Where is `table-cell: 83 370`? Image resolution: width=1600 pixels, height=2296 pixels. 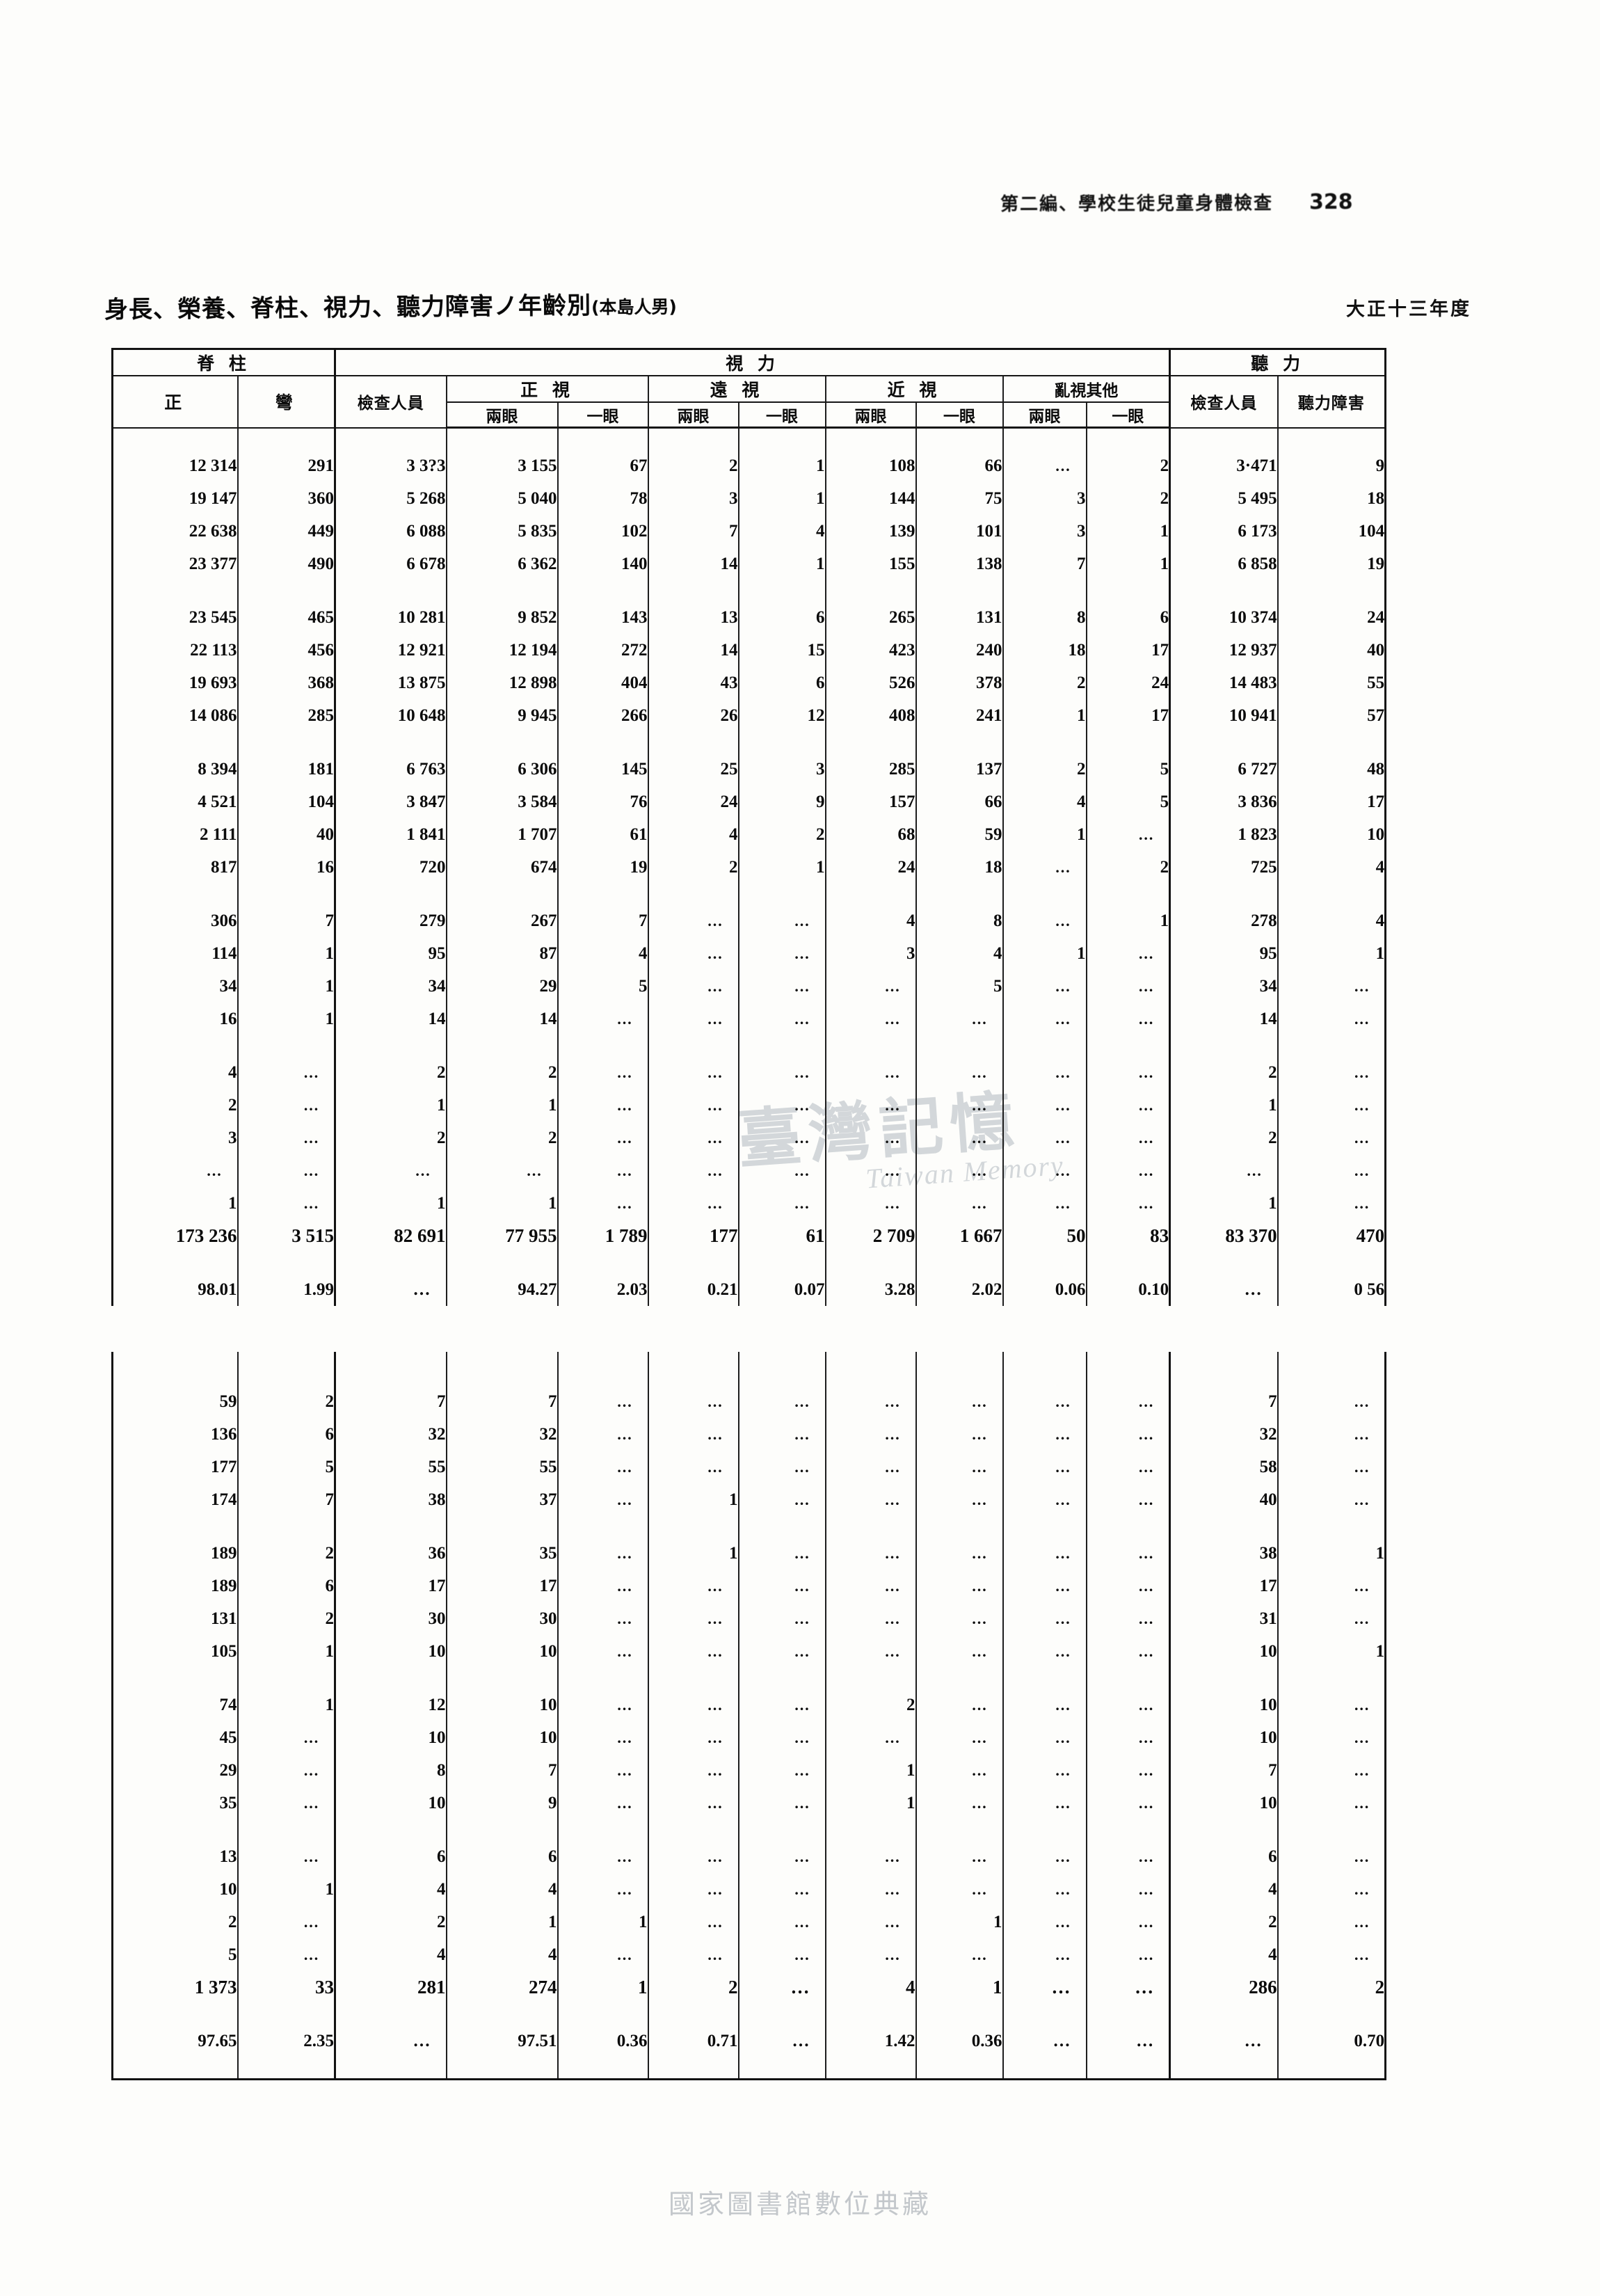 table-cell: 83 370 is located at coordinates (1224, 1236).